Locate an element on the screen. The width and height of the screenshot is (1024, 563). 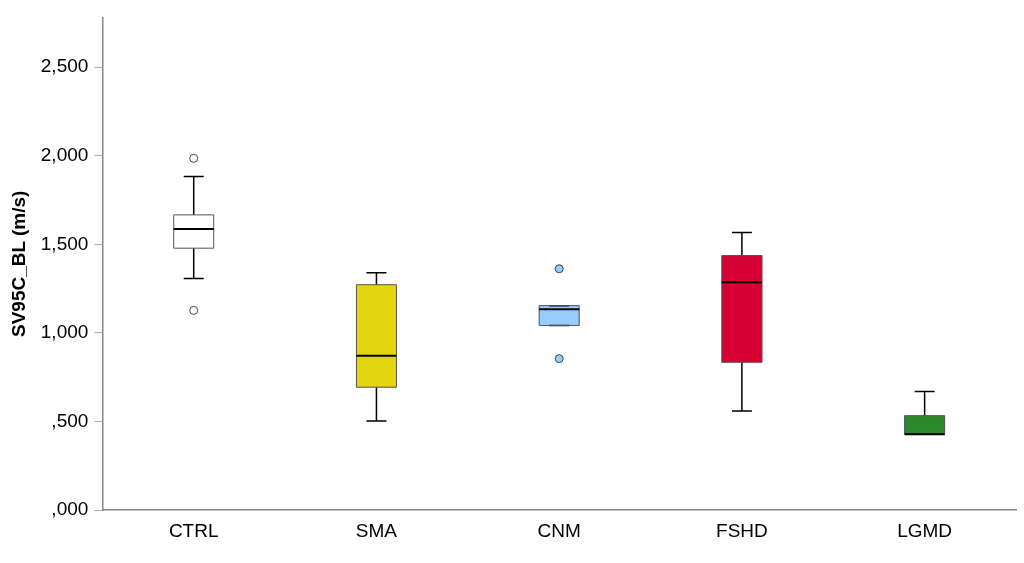
y-tick-label: ,500 is located at coordinates (70, 420).